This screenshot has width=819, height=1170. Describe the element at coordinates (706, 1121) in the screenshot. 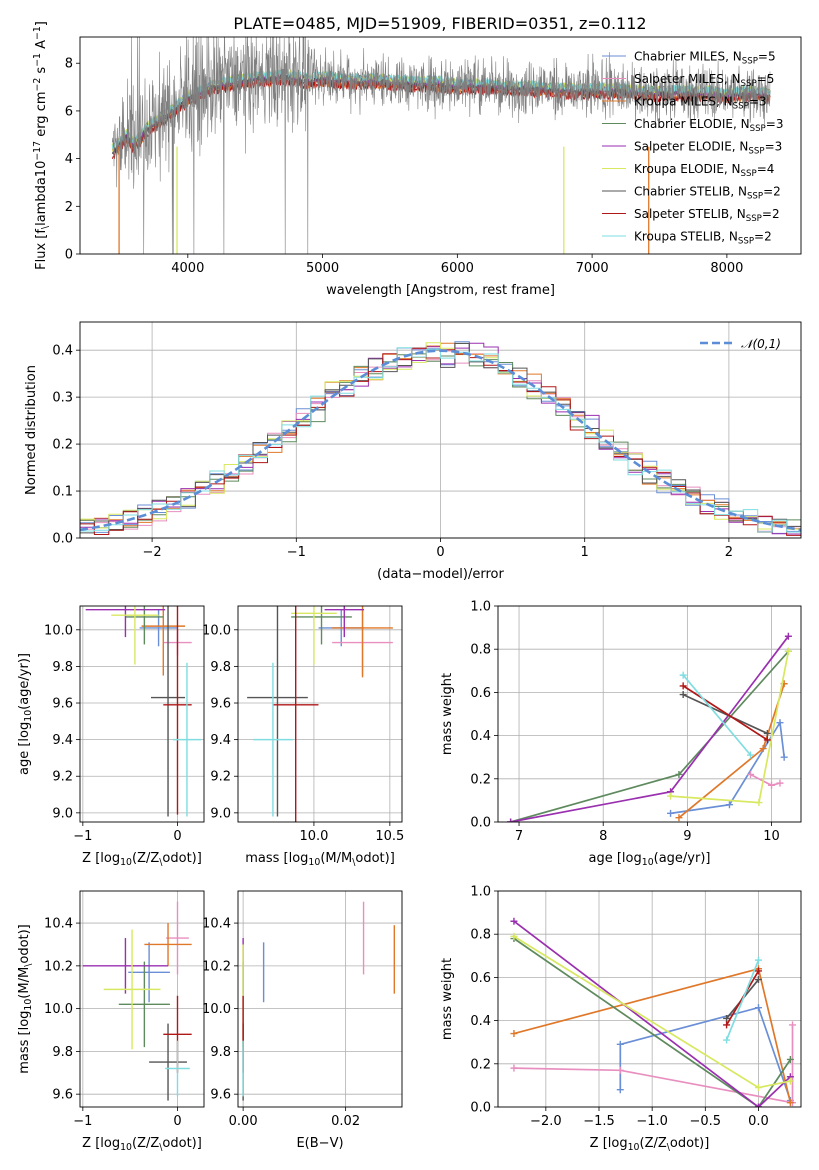

I see `x-tick-label: −0.5` at that location.